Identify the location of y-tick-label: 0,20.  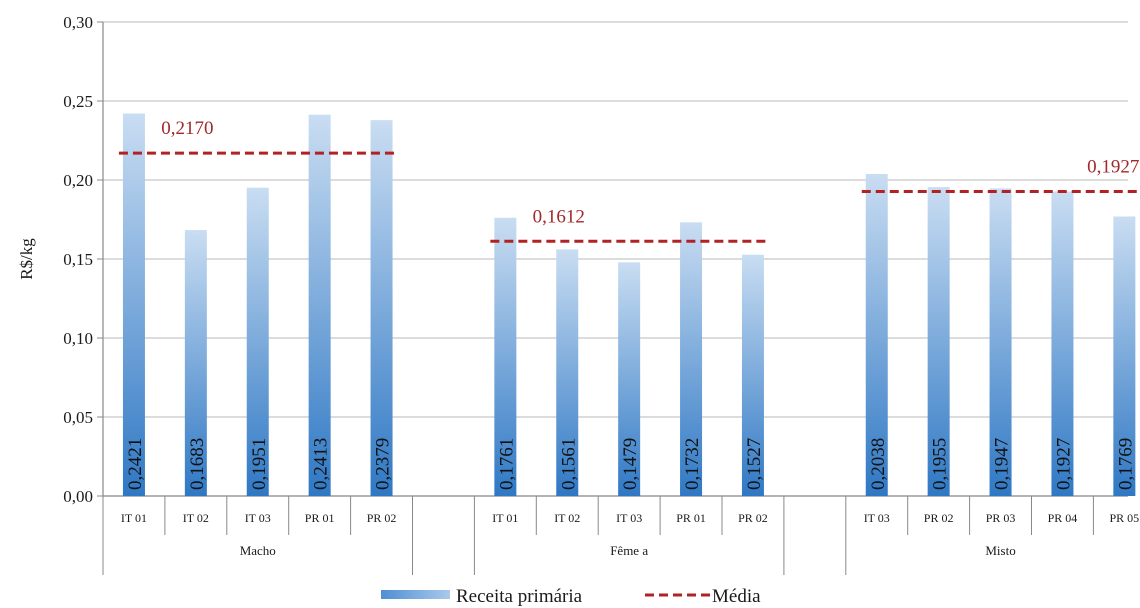
(78, 180).